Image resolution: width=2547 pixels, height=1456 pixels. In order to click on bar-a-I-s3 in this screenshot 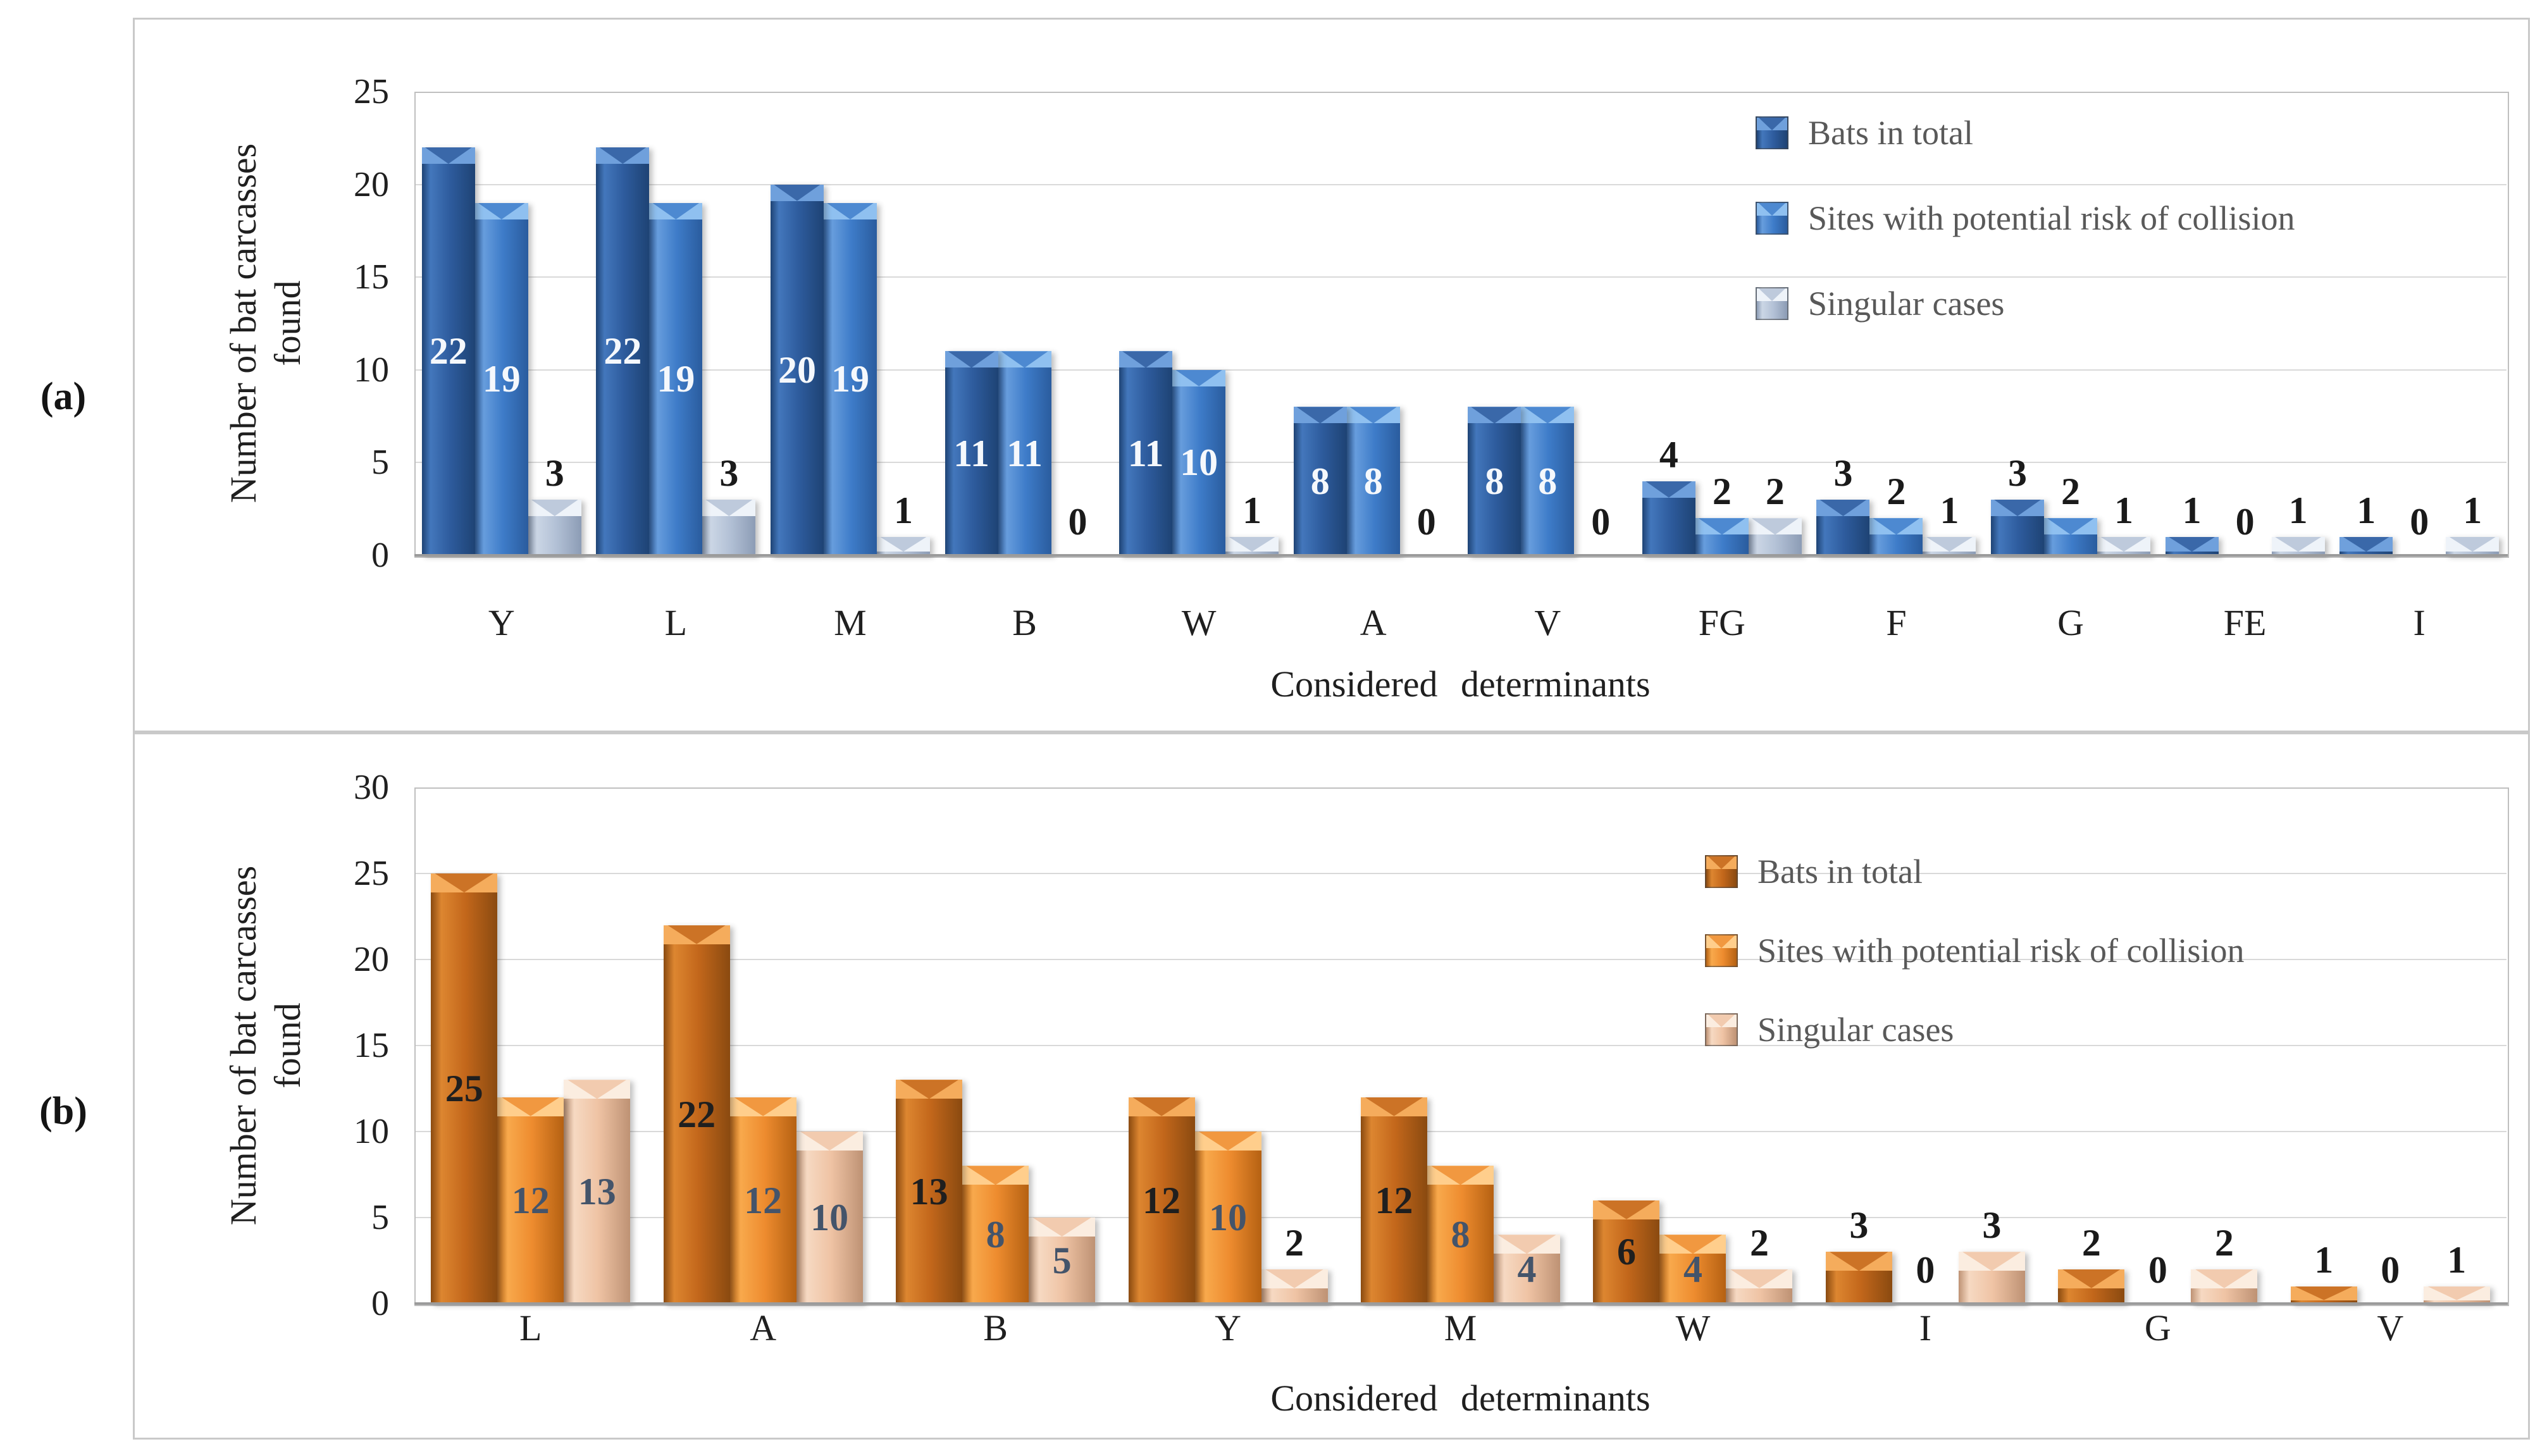, I will do `click(2473, 545)`.